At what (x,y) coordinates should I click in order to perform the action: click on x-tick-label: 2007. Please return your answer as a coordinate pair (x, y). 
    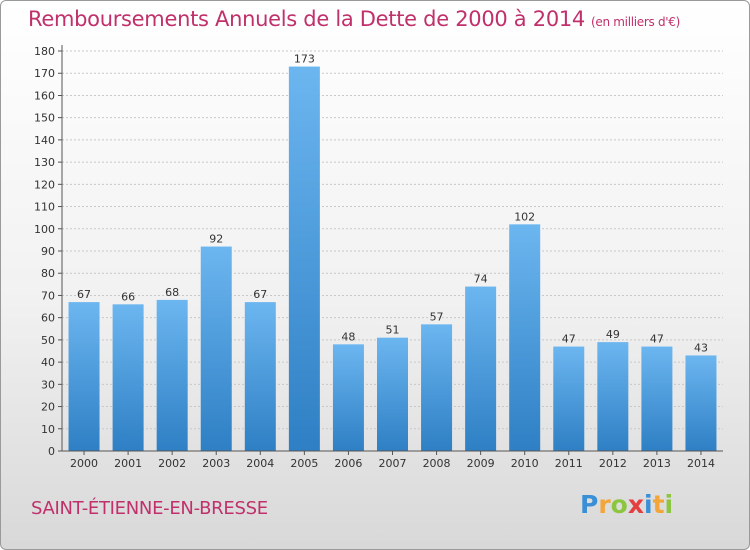
    Looking at the image, I should click on (393, 463).